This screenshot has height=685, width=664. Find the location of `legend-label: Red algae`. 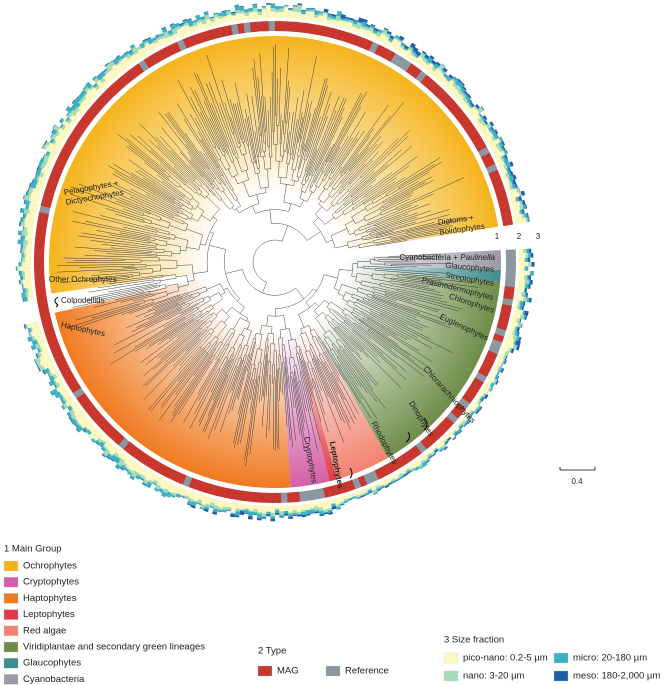

legend-label: Red algae is located at coordinates (44, 630).